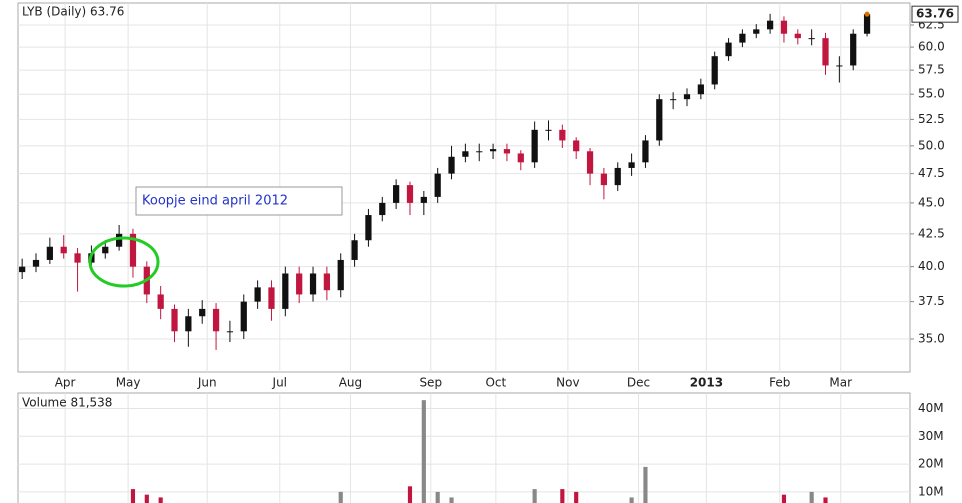 This screenshot has width=962, height=503. What do you see at coordinates (931, 47) in the screenshot?
I see `y-tick-label: 60.0` at bounding box center [931, 47].